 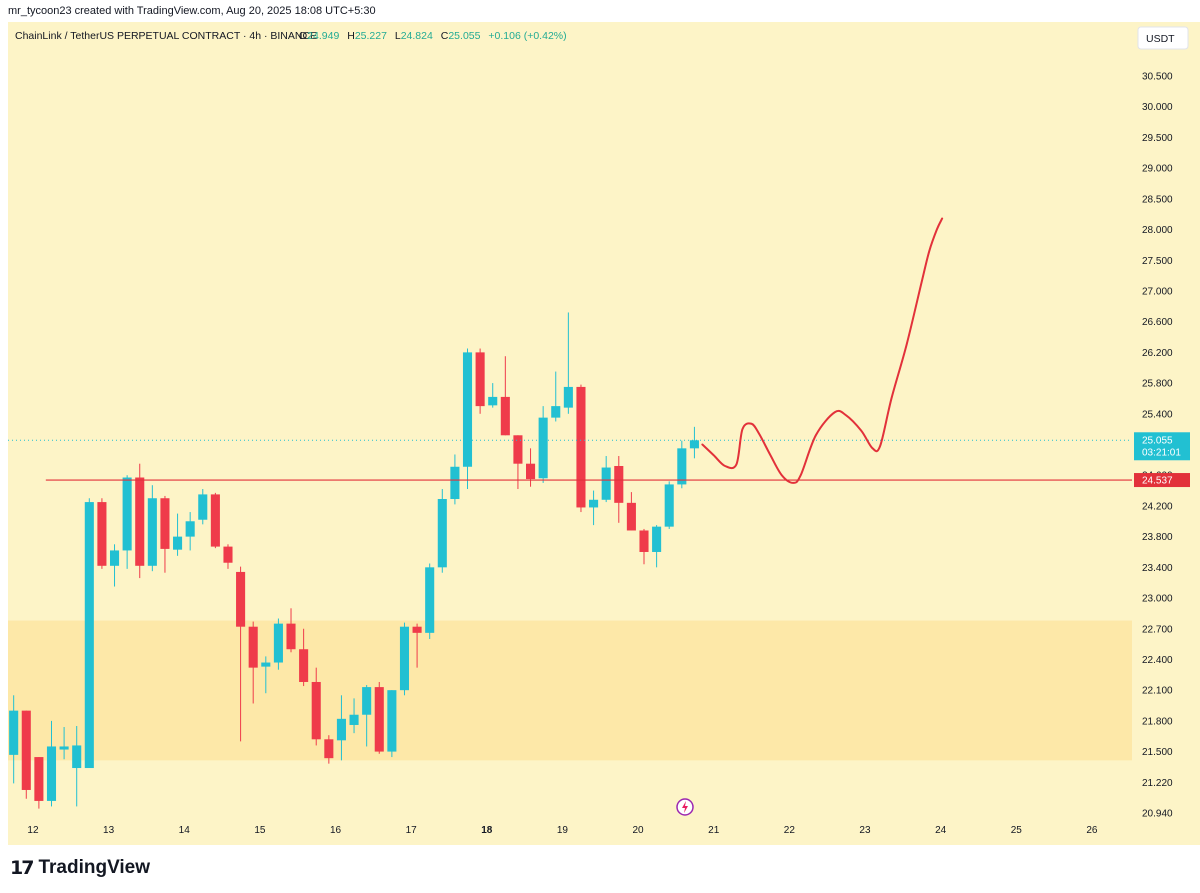 What do you see at coordinates (1166, 421) in the screenshot?
I see `price-axis-background` at bounding box center [1166, 421].